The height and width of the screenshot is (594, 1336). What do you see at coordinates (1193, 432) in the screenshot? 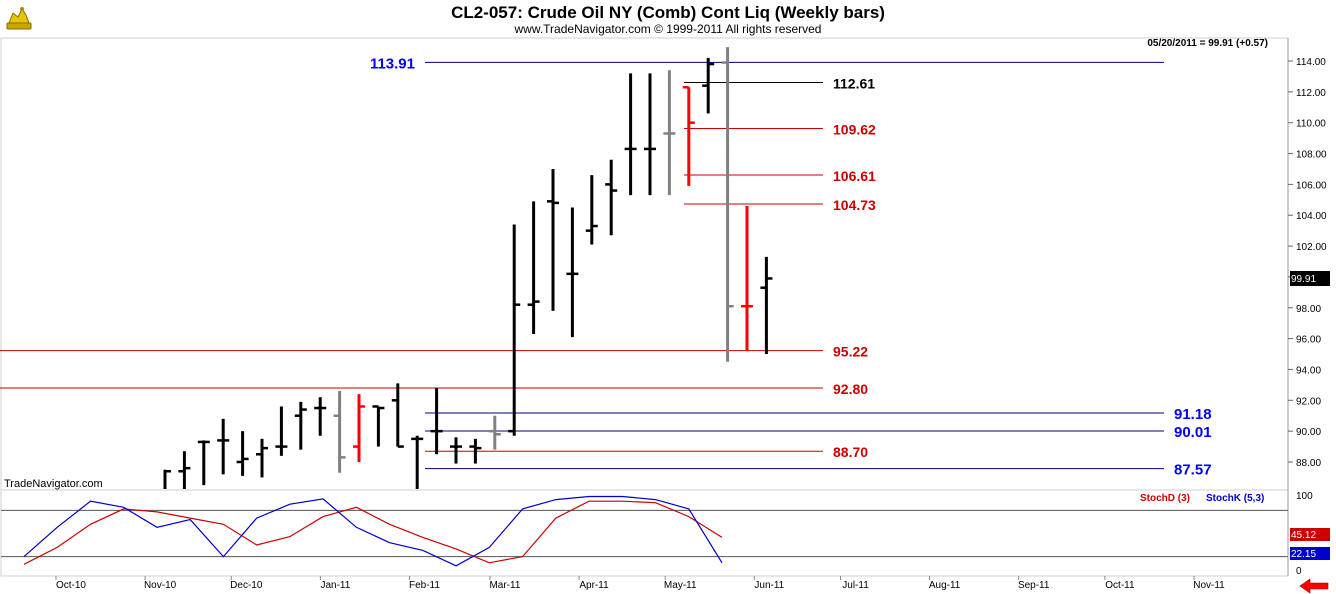
I see `level-label: 90.01` at bounding box center [1193, 432].